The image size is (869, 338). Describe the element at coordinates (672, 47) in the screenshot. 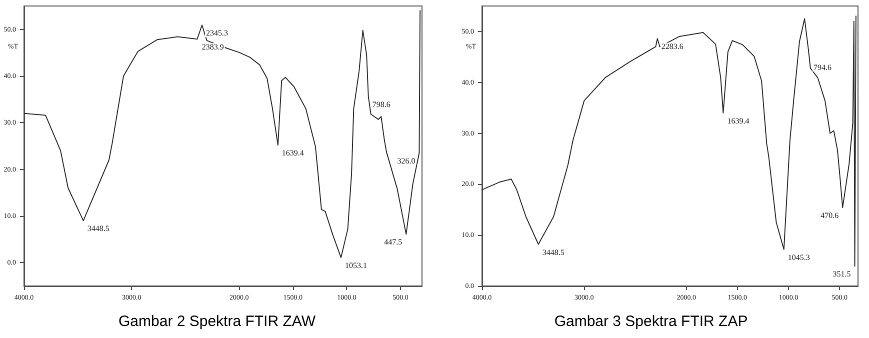

I see `annotation: 2283.6` at that location.